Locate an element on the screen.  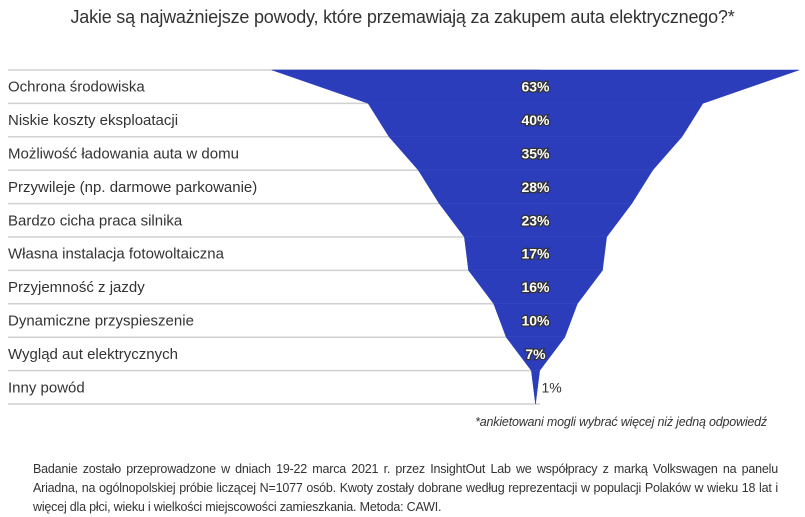
value-label: 63% is located at coordinates (535, 87).